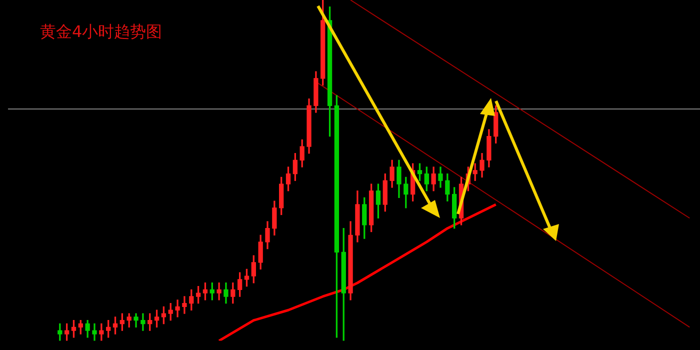 The image size is (700, 350). Describe the element at coordinates (101, 32) in the screenshot. I see `text: 黄金4小时趋势图` at that location.